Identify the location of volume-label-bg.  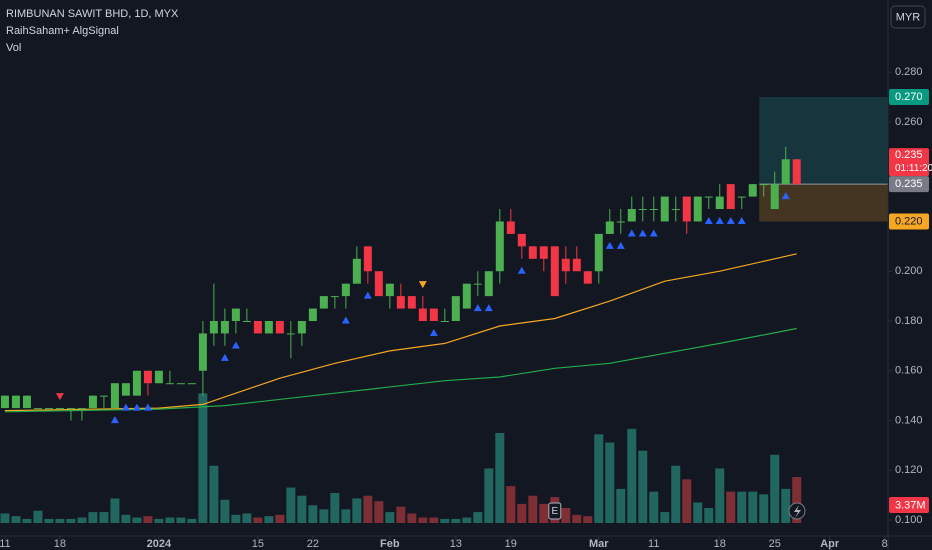
(909, 505).